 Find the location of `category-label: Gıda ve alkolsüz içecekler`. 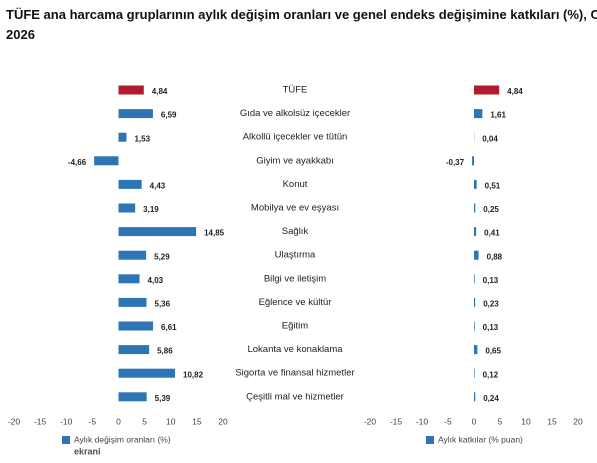

category-label: Gıda ve alkolsüz içecekler is located at coordinates (295, 113).